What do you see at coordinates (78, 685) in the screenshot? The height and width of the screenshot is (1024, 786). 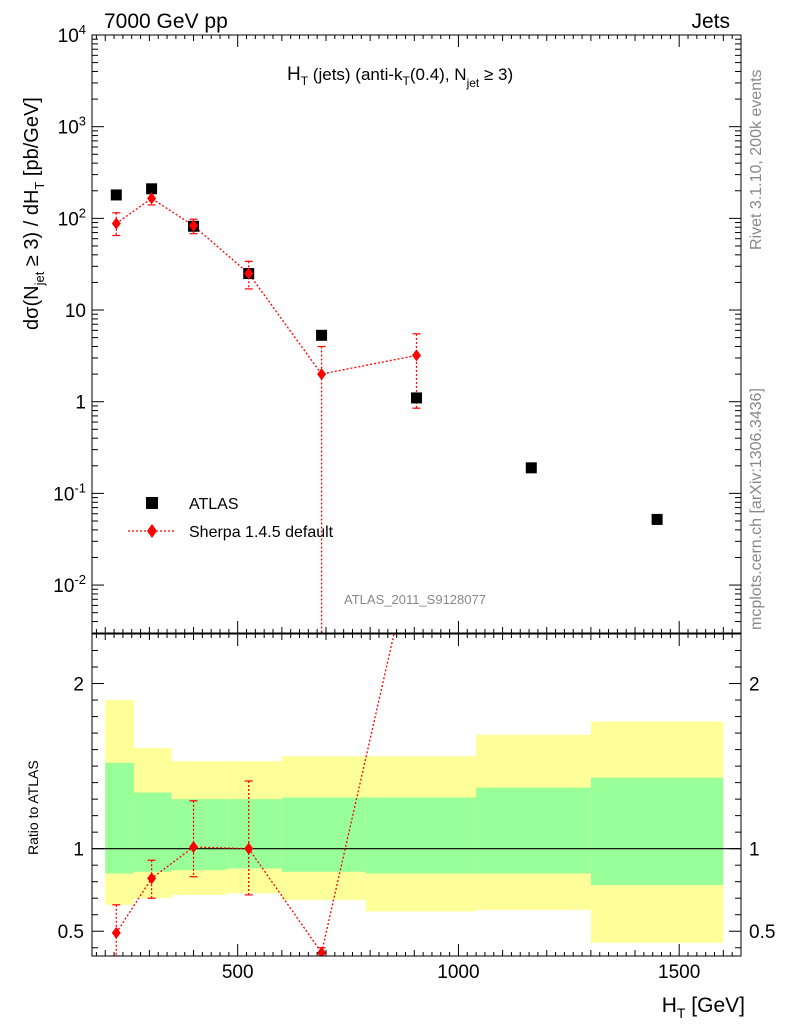 I see `ratio-y-tick-label-left: 2` at bounding box center [78, 685].